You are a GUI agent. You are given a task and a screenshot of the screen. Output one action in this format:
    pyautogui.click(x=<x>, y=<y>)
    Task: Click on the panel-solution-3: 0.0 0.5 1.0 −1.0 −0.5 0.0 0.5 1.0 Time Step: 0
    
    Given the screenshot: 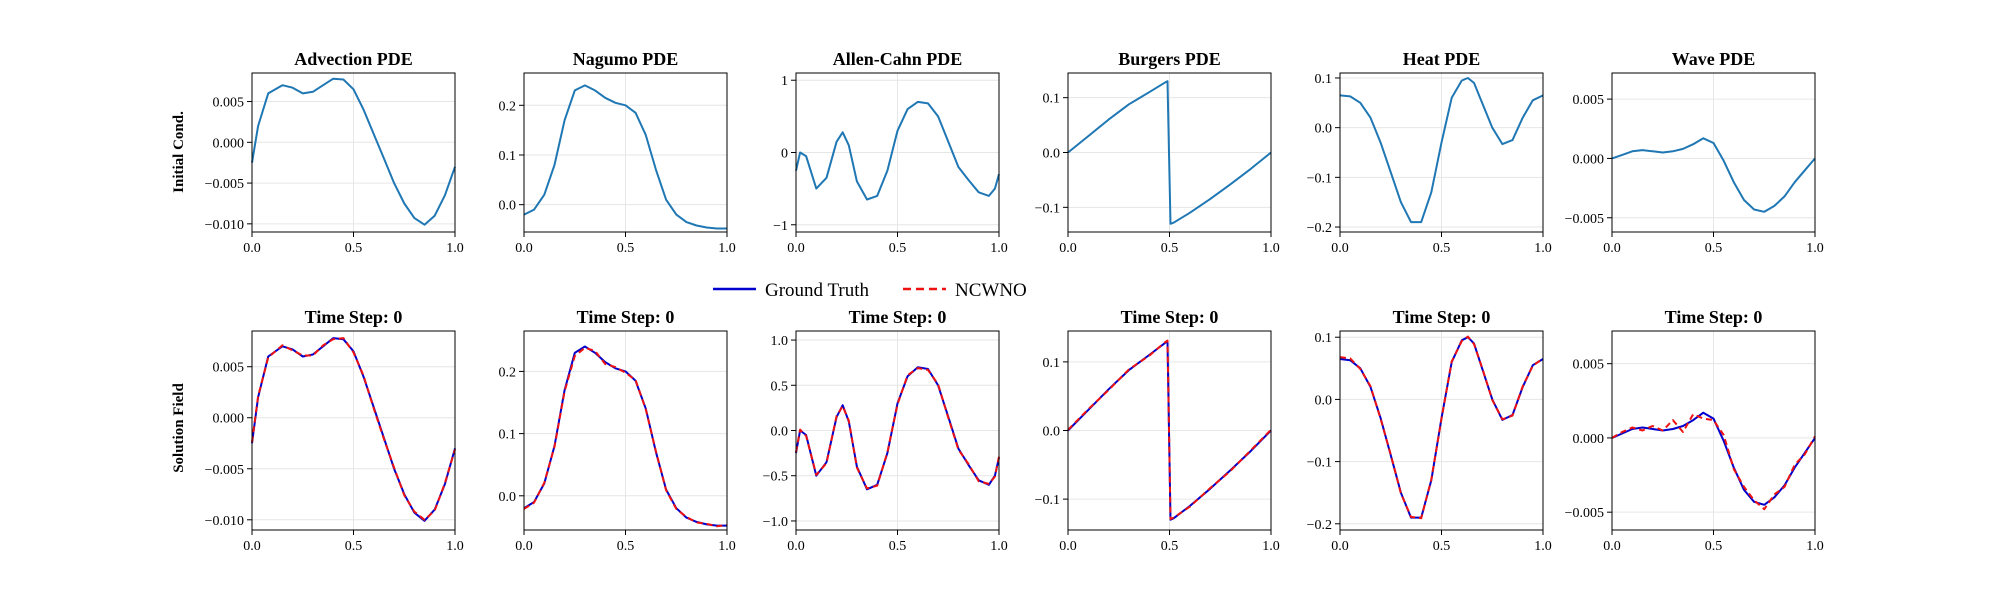 What is the action you would take?
    pyautogui.click(x=885, y=430)
    